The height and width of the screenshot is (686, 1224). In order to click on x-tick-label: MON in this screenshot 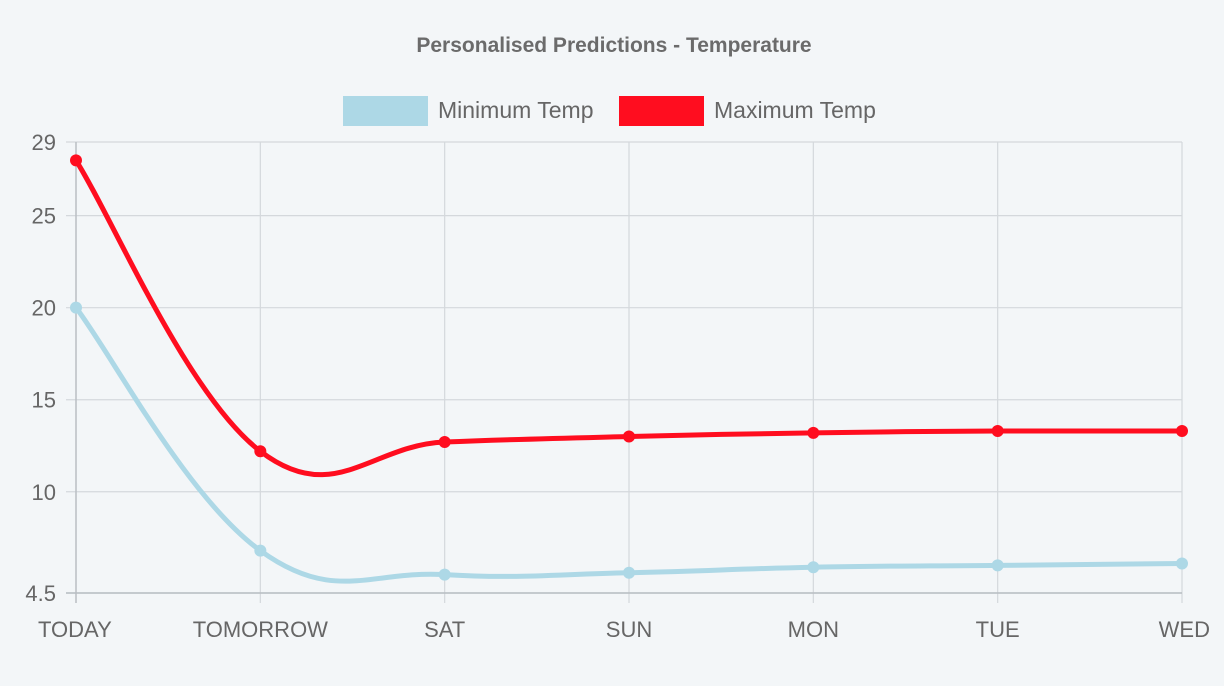, I will do `click(813, 629)`.